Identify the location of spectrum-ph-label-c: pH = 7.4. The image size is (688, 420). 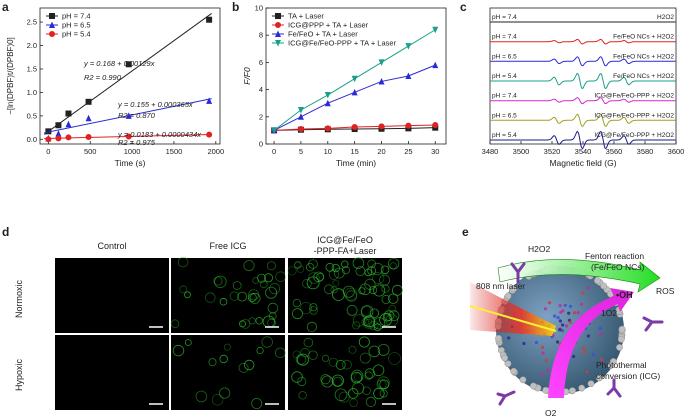
(504, 96).